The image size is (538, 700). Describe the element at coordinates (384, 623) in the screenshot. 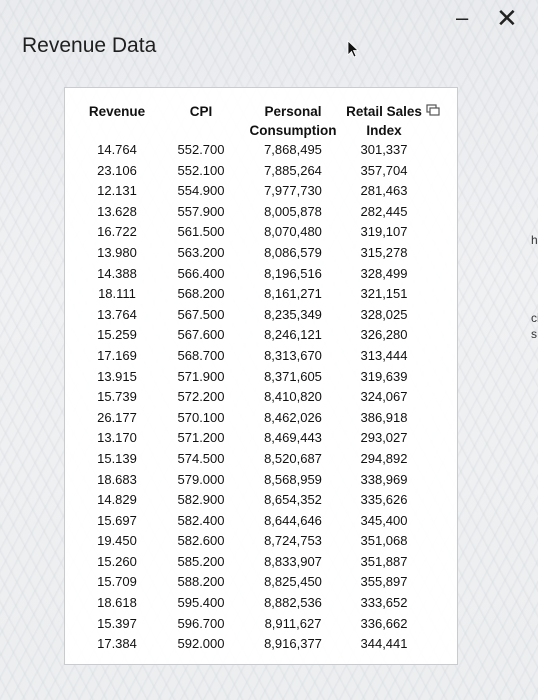

I see `table-cell: 336,662` at that location.